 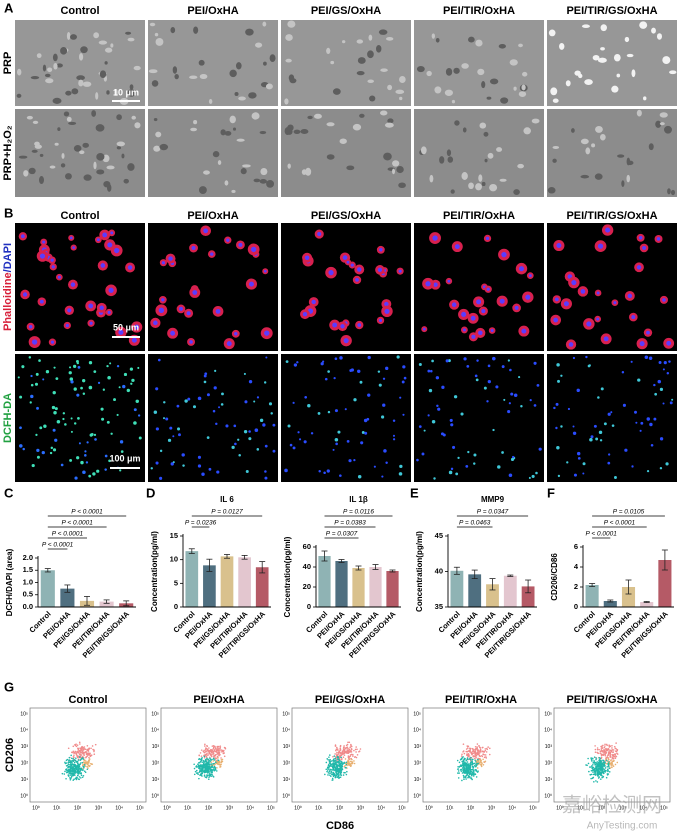 I want to click on y-tick-label: 10³, so click(x=549, y=747).